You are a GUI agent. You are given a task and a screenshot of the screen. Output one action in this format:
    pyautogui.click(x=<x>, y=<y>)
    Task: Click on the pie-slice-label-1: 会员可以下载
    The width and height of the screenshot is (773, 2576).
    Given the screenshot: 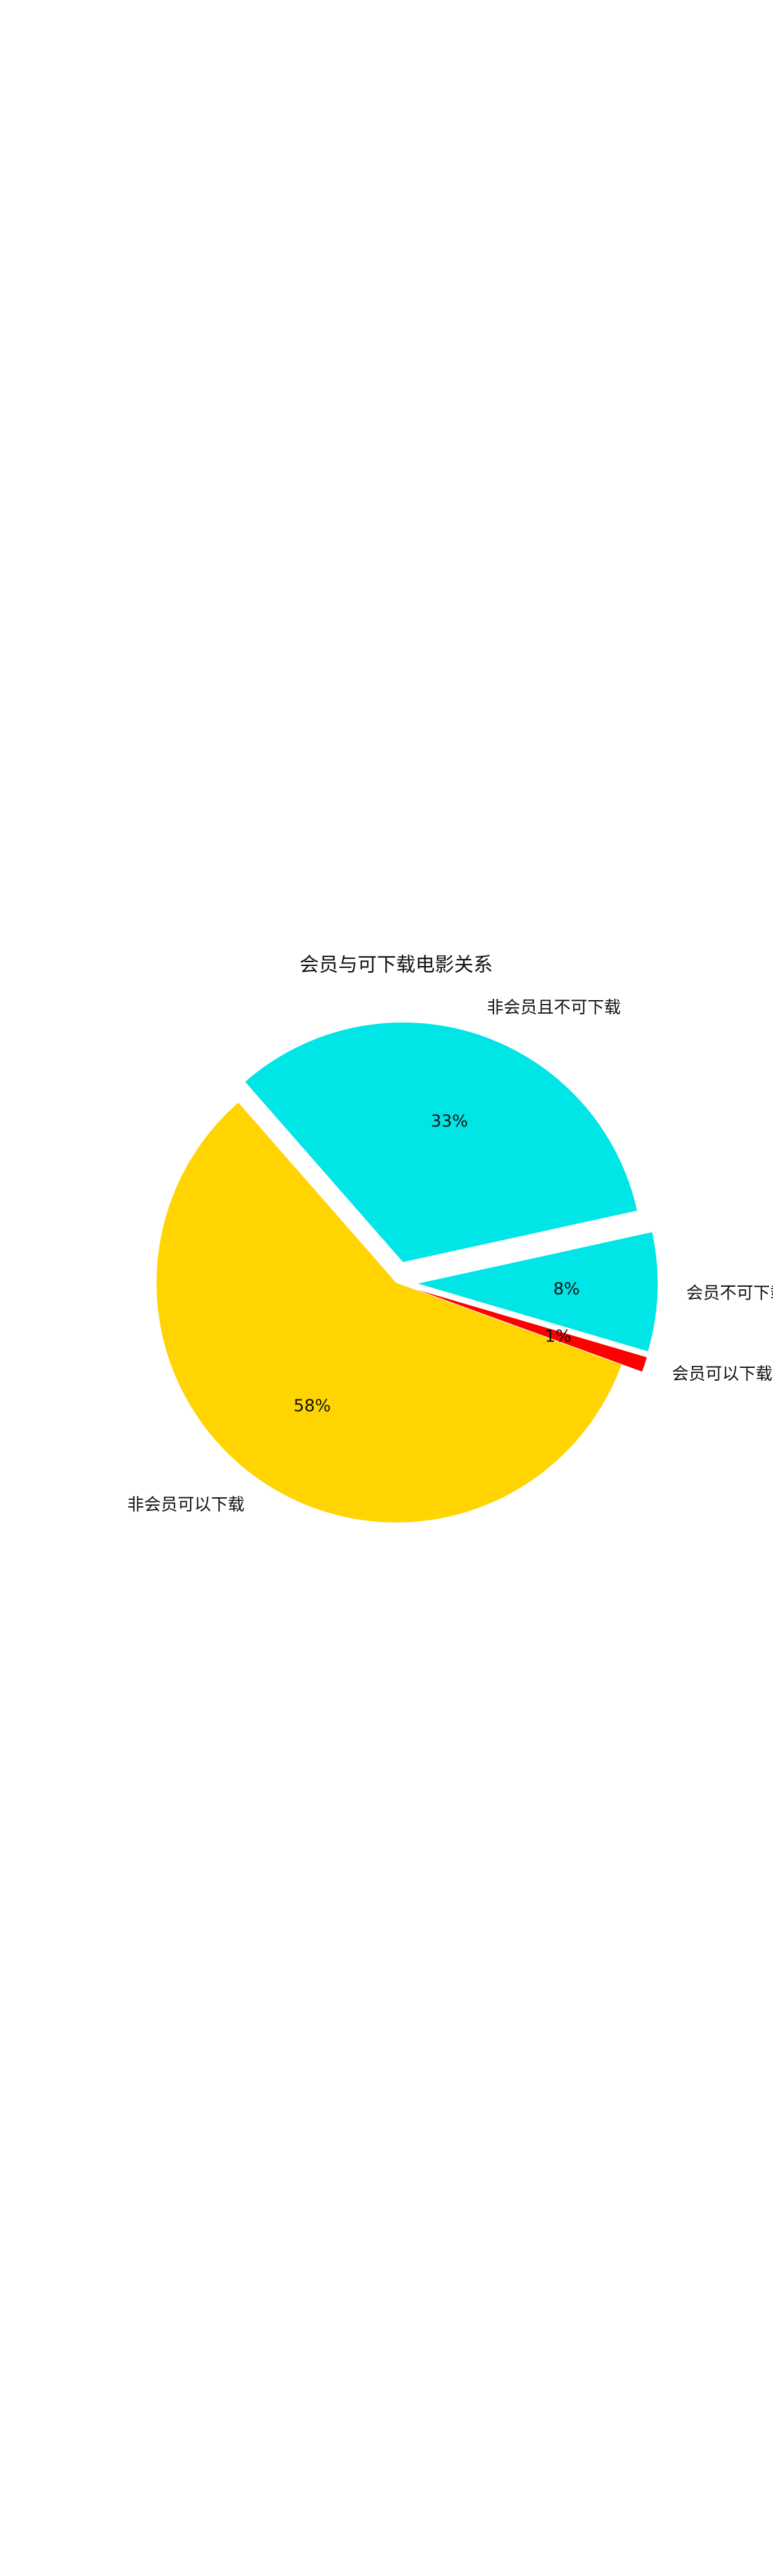 What is the action you would take?
    pyautogui.click(x=722, y=1374)
    